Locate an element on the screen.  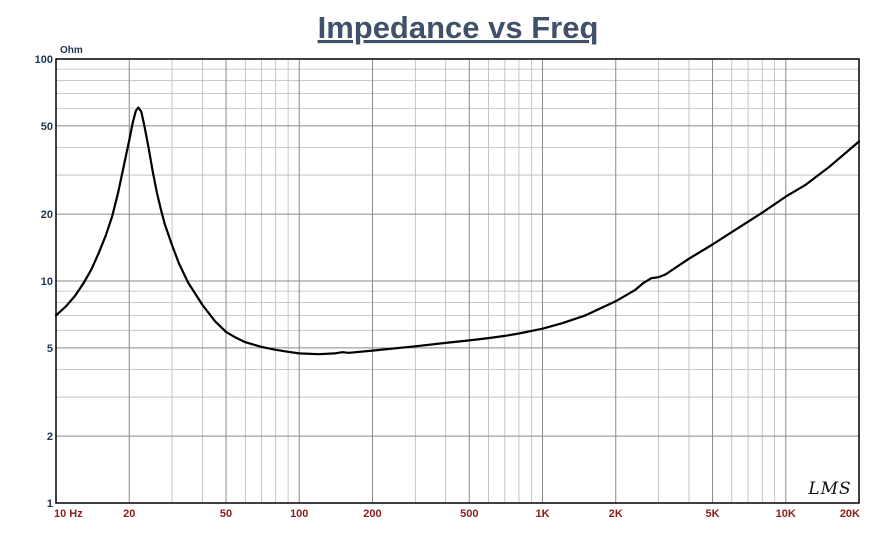
x-tick-label: 500 is located at coordinates (469, 514).